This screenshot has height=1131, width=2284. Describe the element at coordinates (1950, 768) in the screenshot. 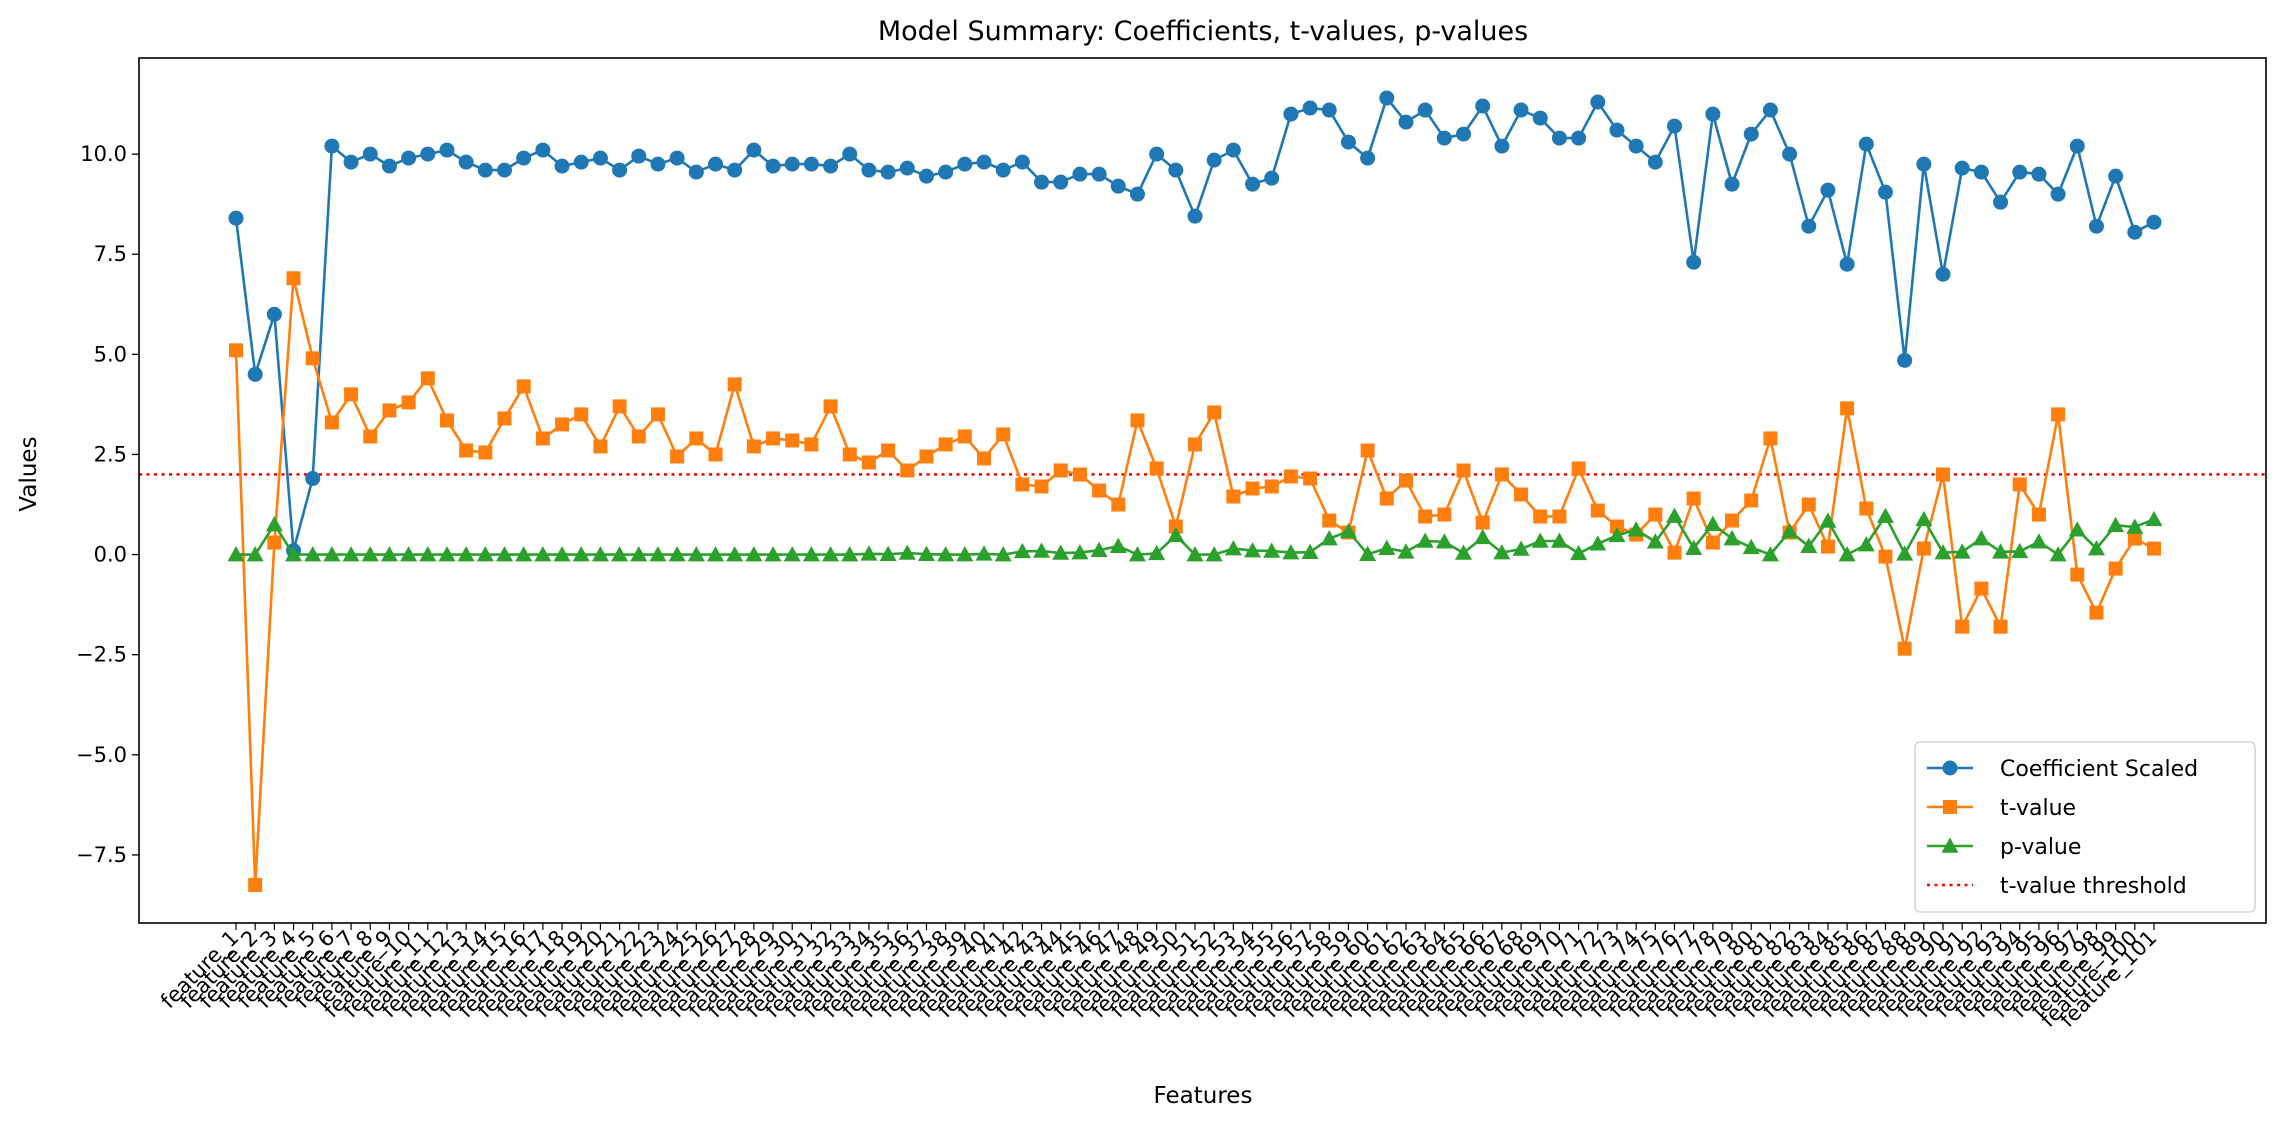

I see `legend-marker` at that location.